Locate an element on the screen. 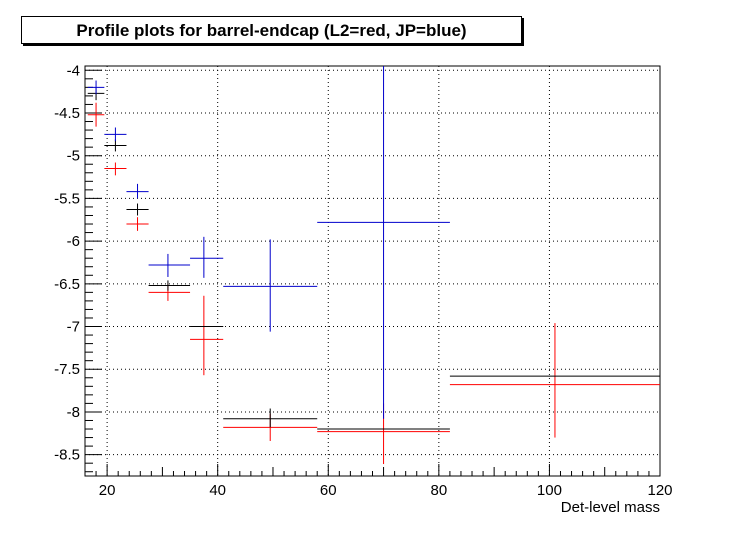  y-tick-label: -8.5 is located at coordinates (67, 455).